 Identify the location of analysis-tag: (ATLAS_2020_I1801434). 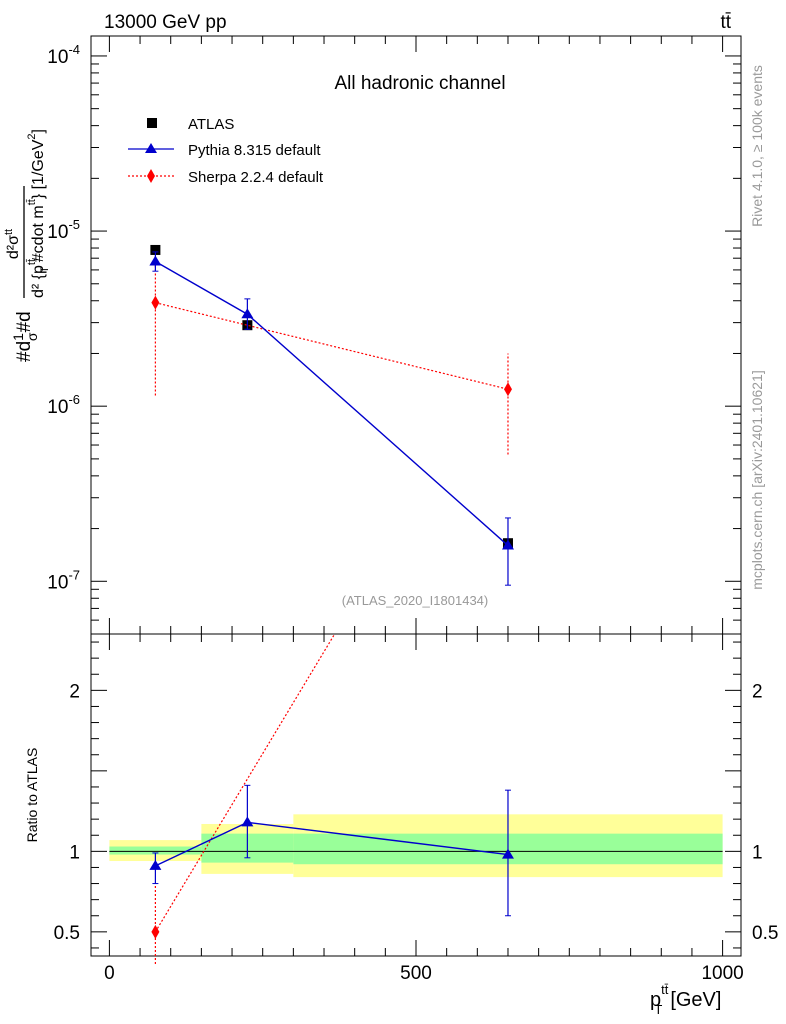
(415, 600).